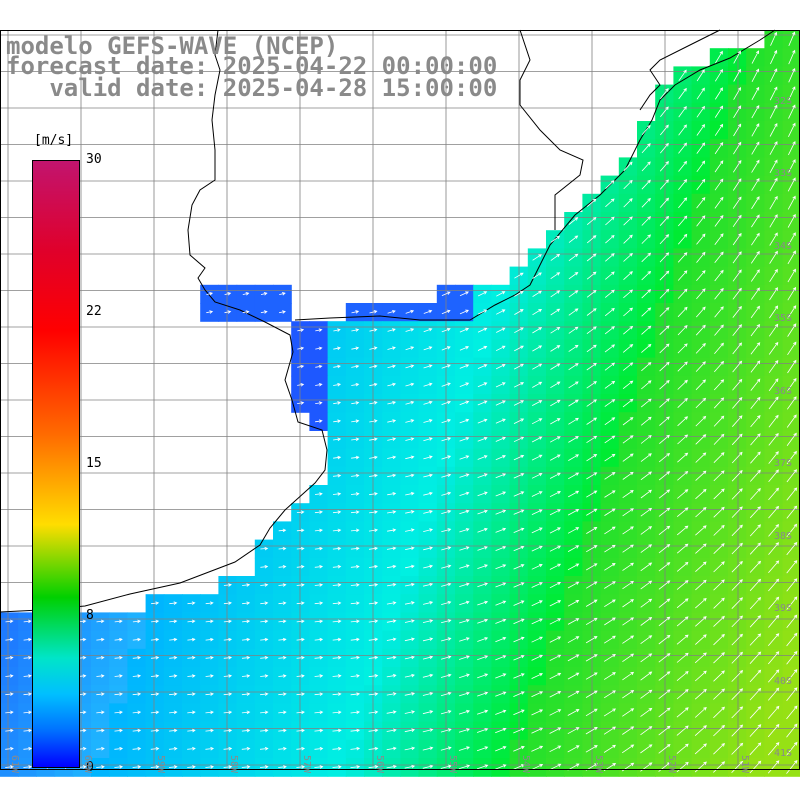  What do you see at coordinates (782, 318) in the screenshot?
I see `lat-label: 35S` at bounding box center [782, 318].